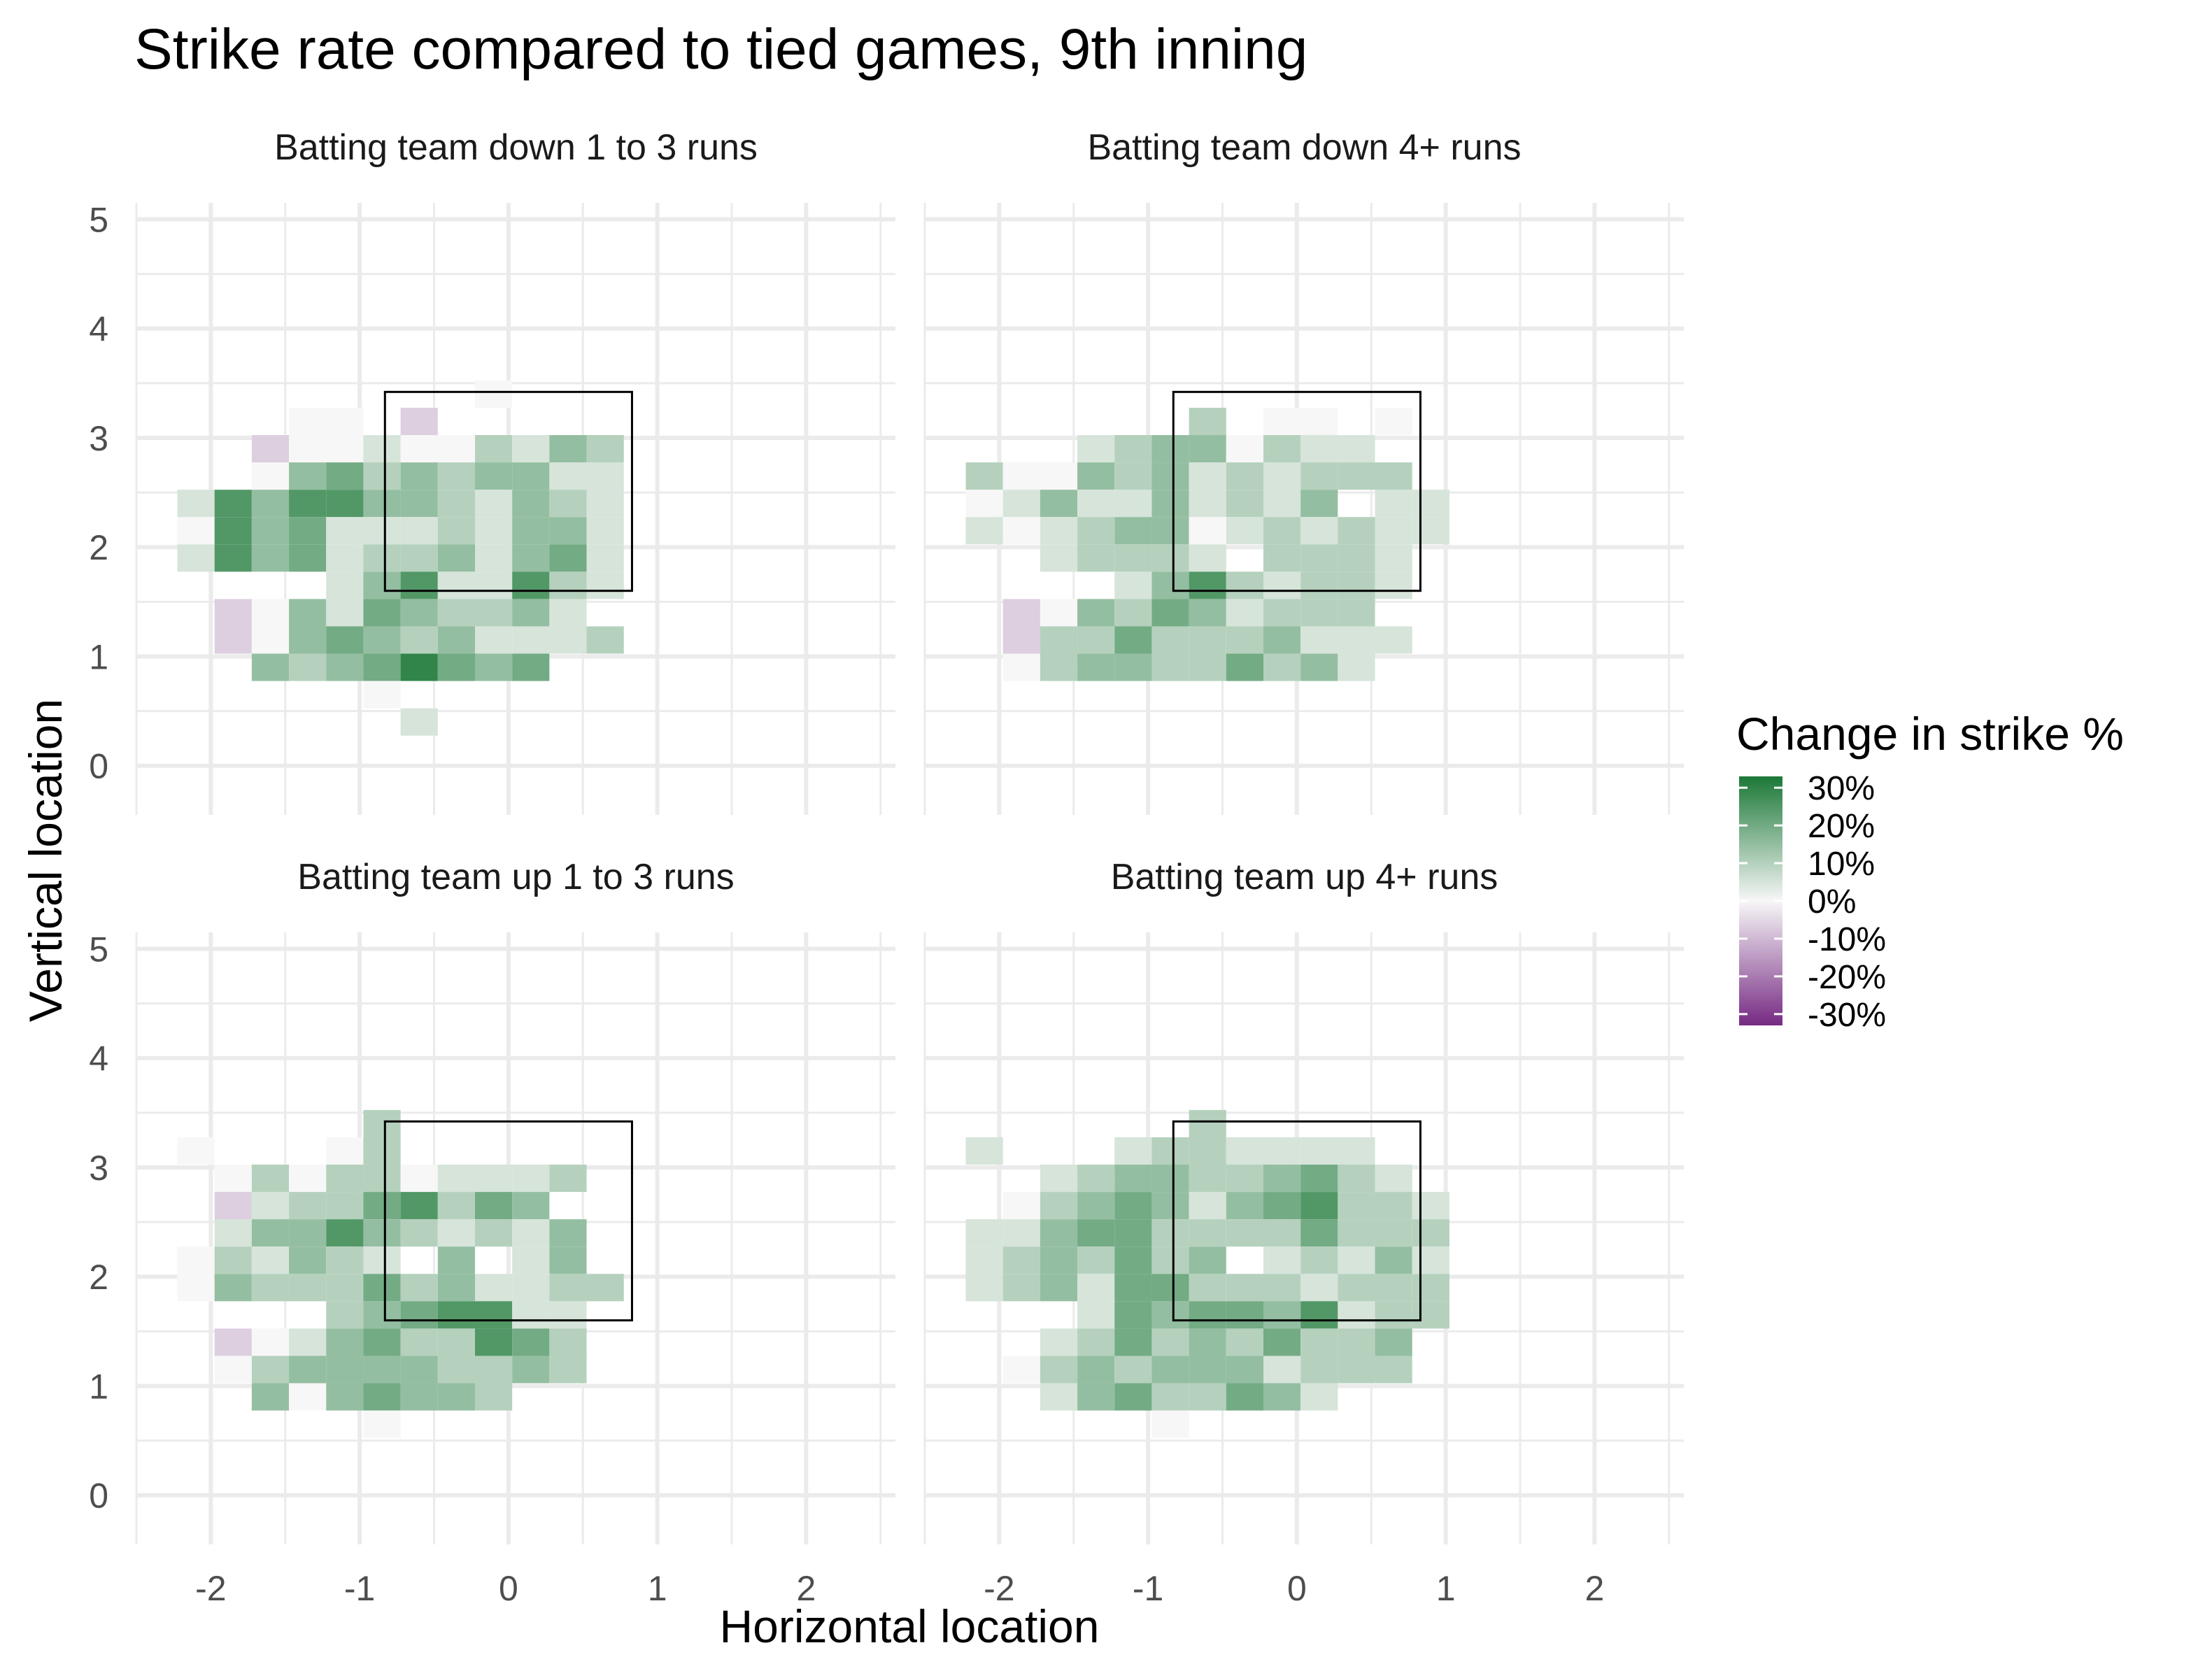  What do you see at coordinates (1847, 939) in the screenshot?
I see `legend-label: -10%` at bounding box center [1847, 939].